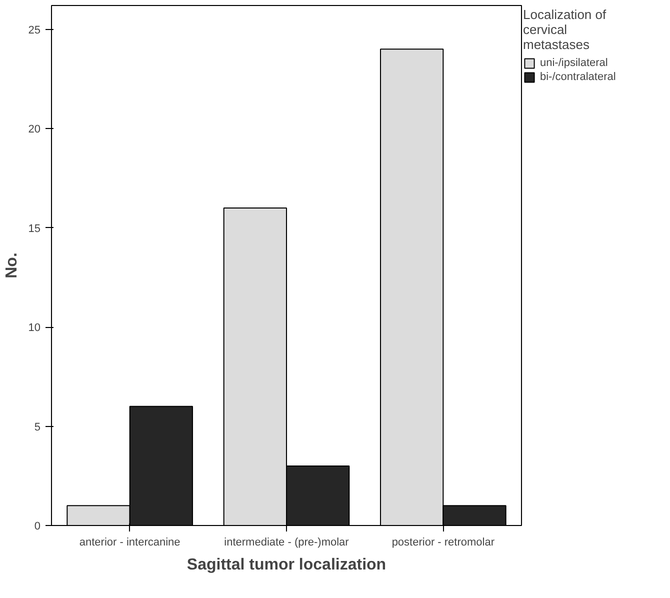  What do you see at coordinates (286, 565) in the screenshot?
I see `x-axis-title: Sagittal tumor localization` at bounding box center [286, 565].